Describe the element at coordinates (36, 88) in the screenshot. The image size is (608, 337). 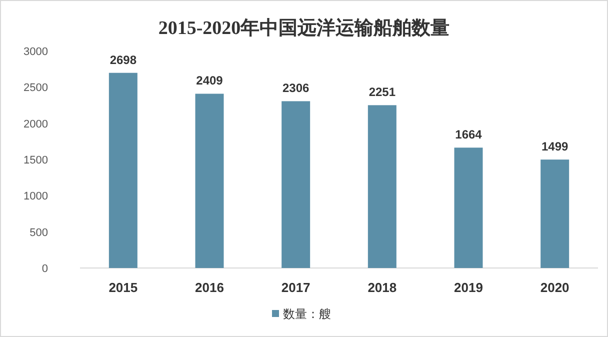
I see `y-tick-label: 2500` at that location.